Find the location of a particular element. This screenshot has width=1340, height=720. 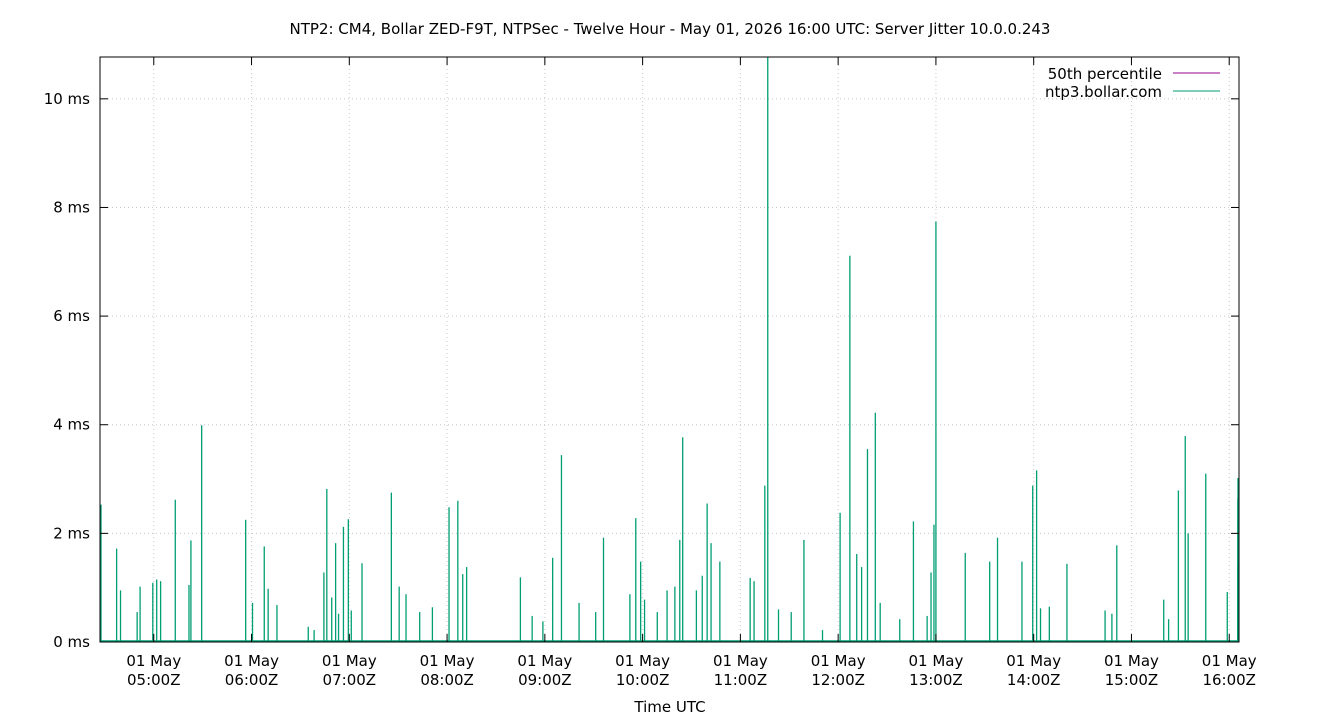

legend-item-ntp3: ntp3.bollar.com is located at coordinates (1132, 92).